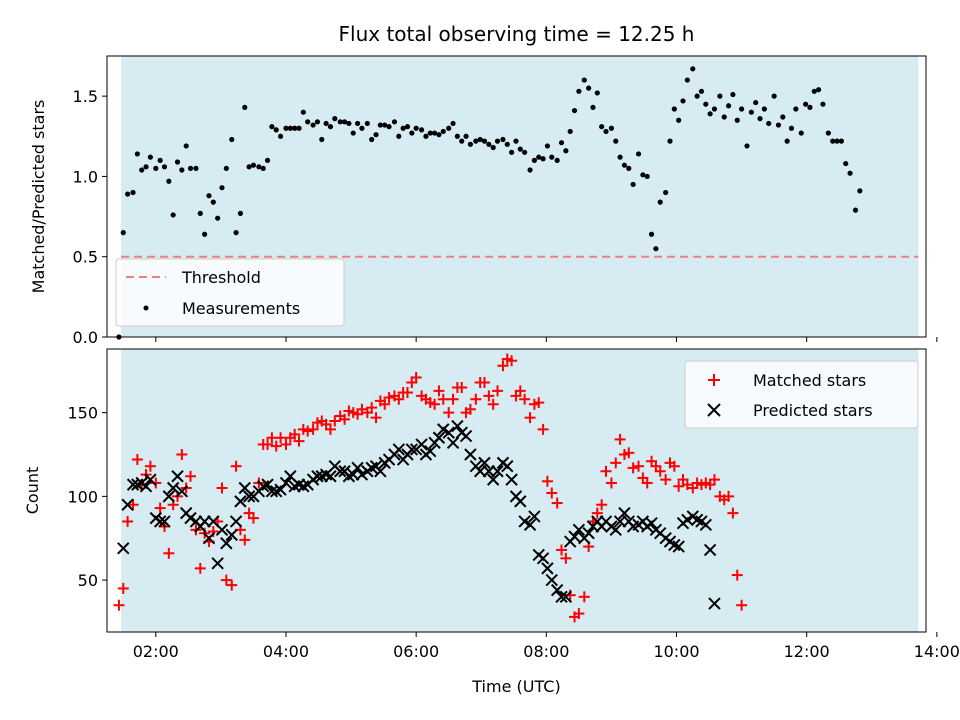  I want to click on x-axis-label: Time (UTC), so click(515, 686).